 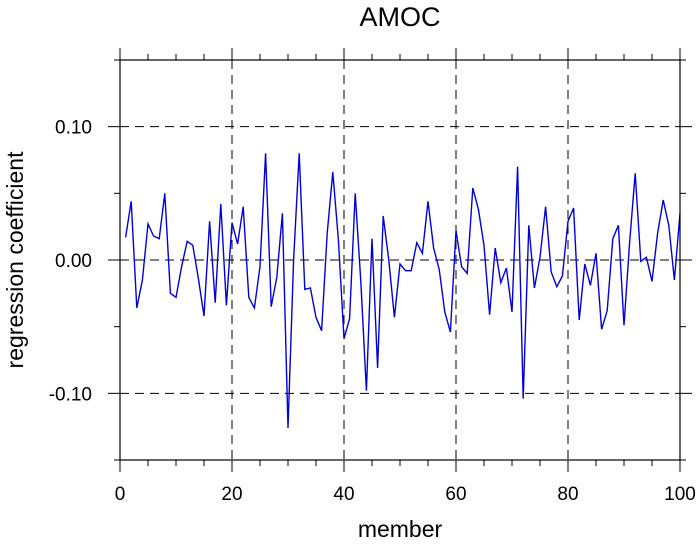 What do you see at coordinates (455, 494) in the screenshot?
I see `x-tick-label: 60` at bounding box center [455, 494].